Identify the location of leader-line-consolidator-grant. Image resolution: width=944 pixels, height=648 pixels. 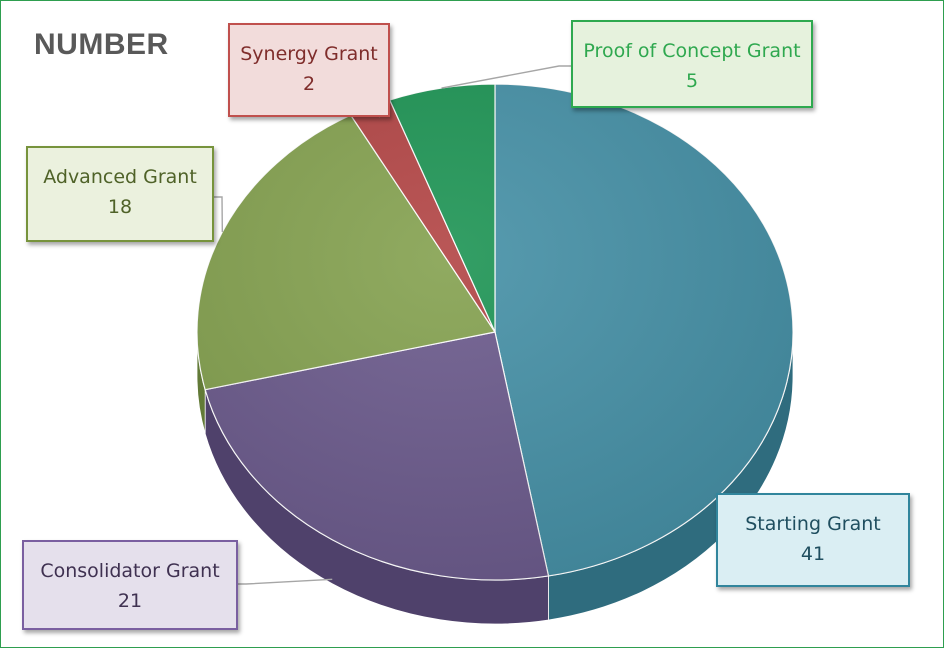
(285, 581).